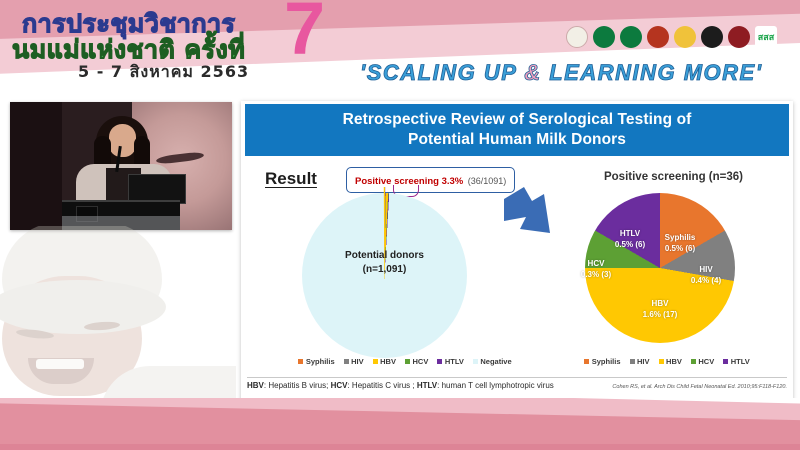 This screenshot has height=450, width=800. I want to click on tagline-part1: 'SCALING UP, so click(442, 73).